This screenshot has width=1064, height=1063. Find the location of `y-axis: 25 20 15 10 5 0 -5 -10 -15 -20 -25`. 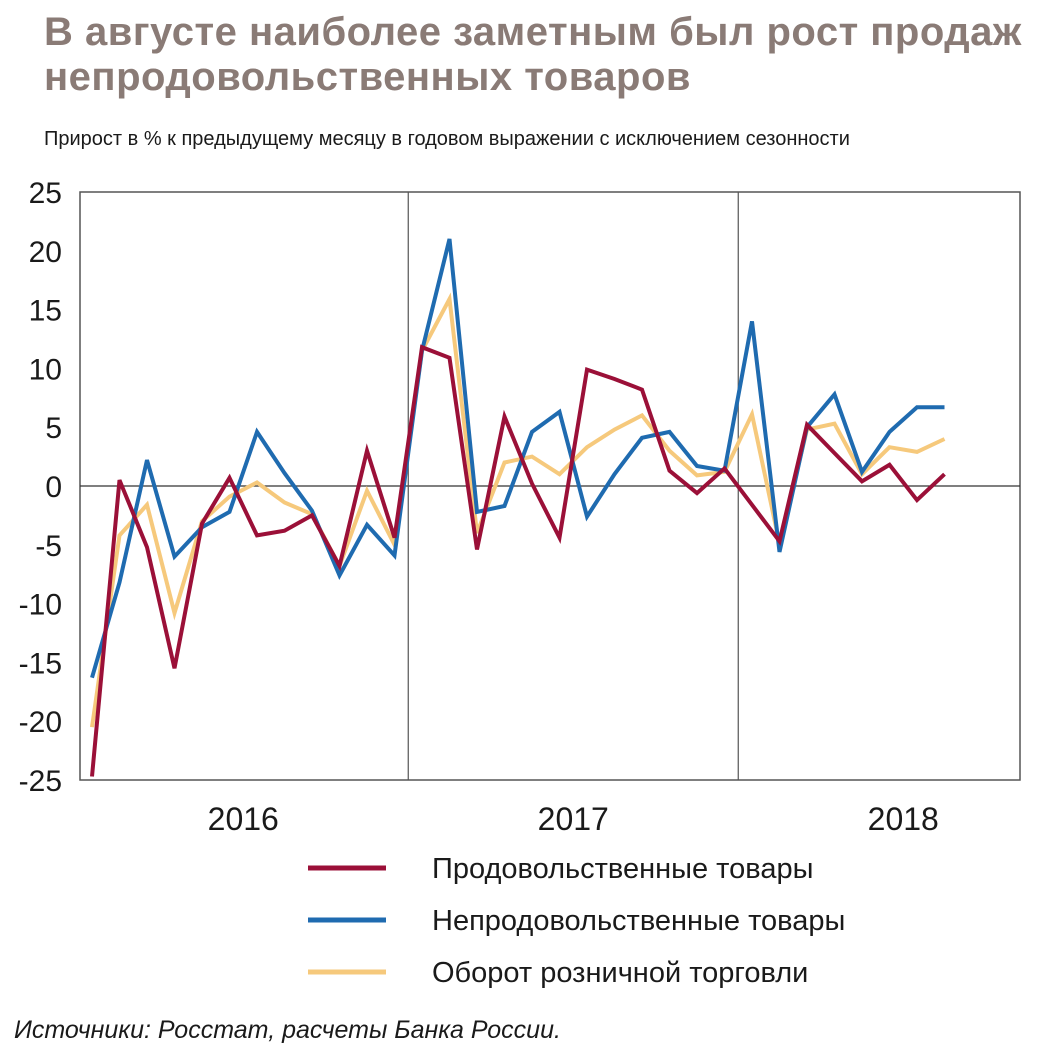

y-axis: 25 20 15 10 5 0 -5 -10 -15 -20 -25 is located at coordinates (40, 487).